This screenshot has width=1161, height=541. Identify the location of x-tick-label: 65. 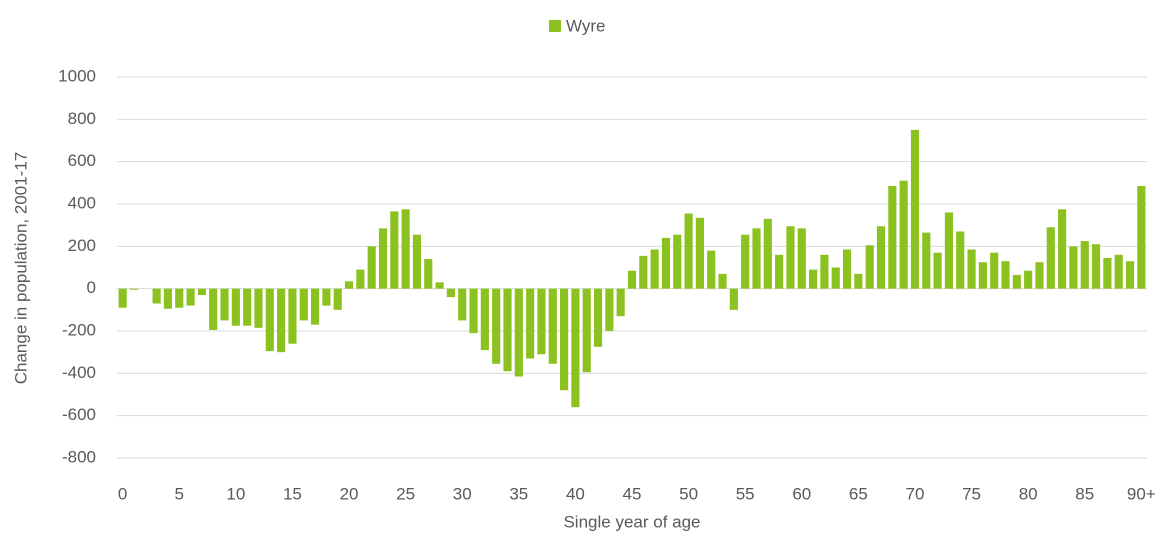
(858, 493).